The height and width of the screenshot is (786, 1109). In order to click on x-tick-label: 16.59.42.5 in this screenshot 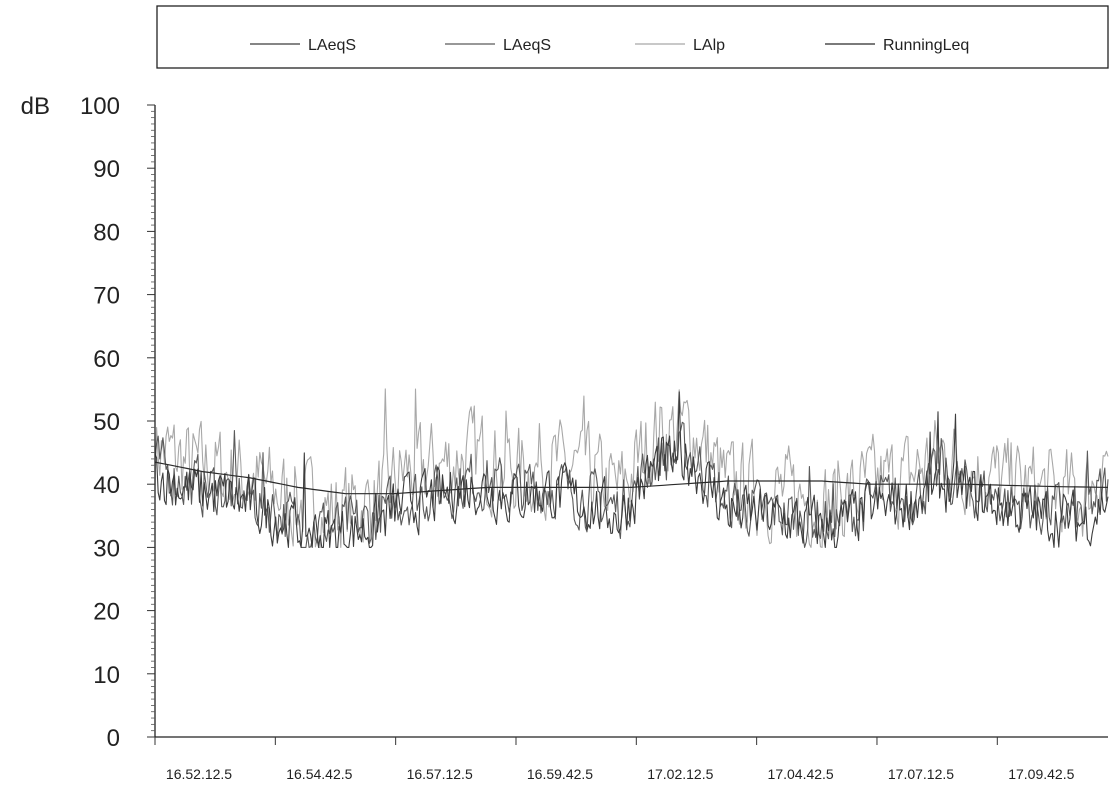, I will do `click(560, 774)`.